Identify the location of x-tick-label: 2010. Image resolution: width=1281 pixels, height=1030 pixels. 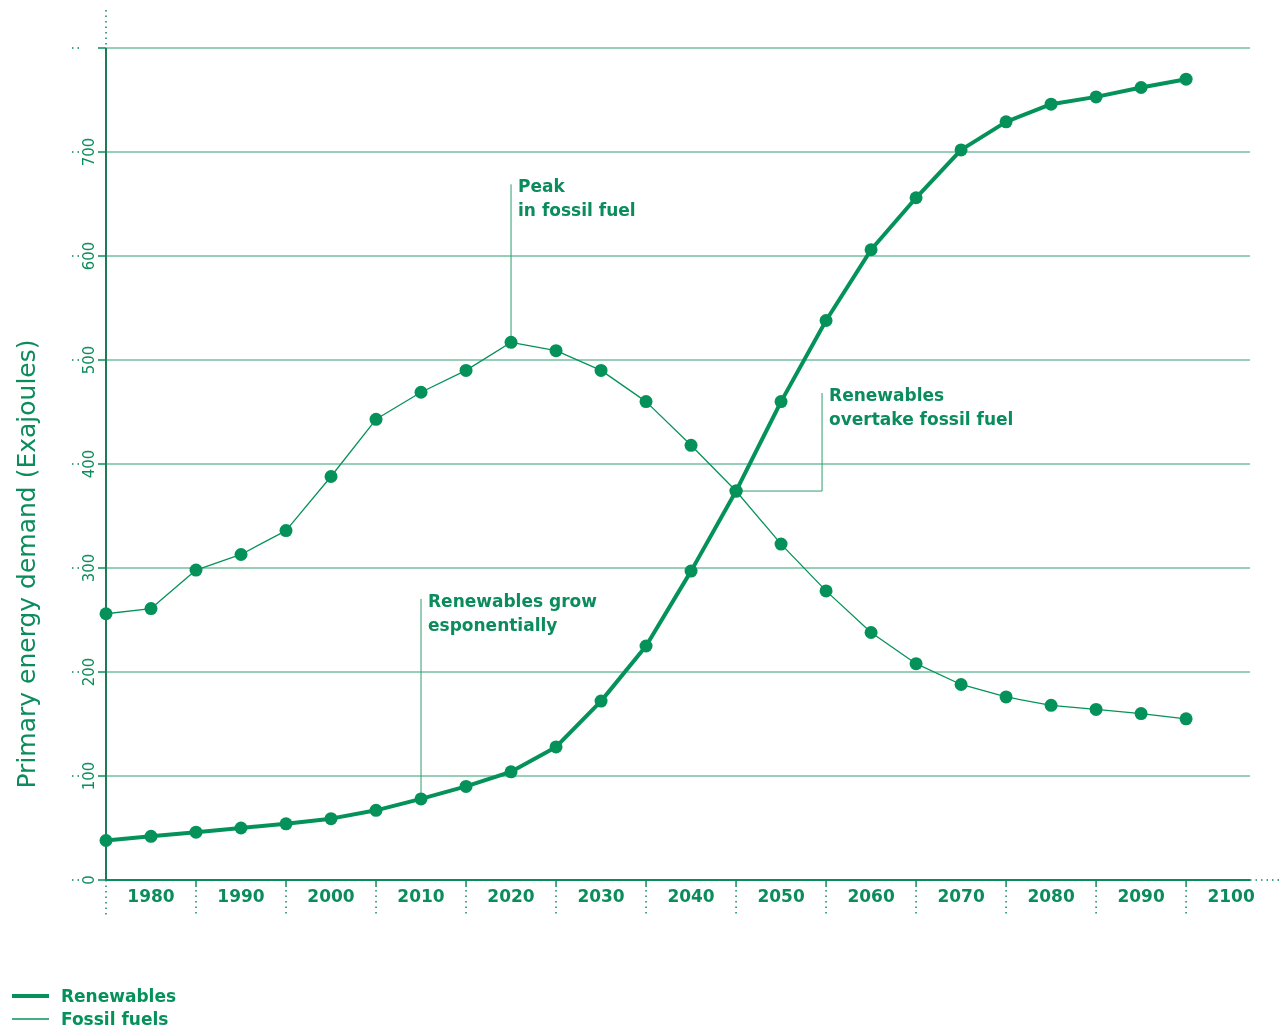
(421, 896).